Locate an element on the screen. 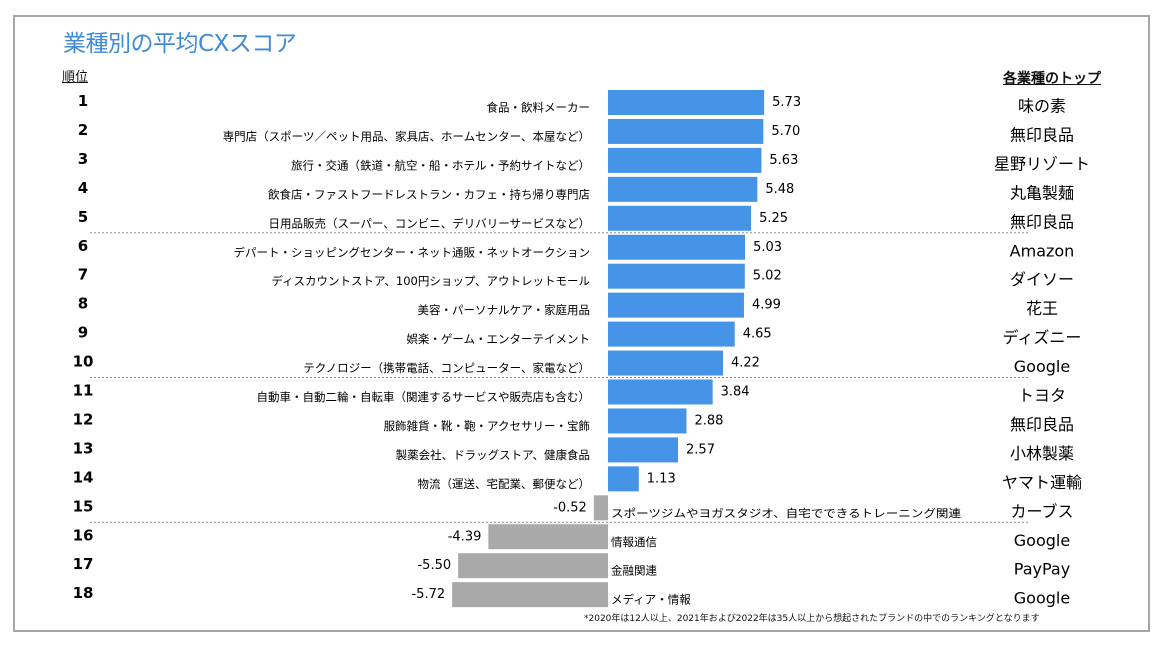 Image resolution: width=1166 pixels, height=650 pixels. rank-number: 17 is located at coordinates (83, 564).